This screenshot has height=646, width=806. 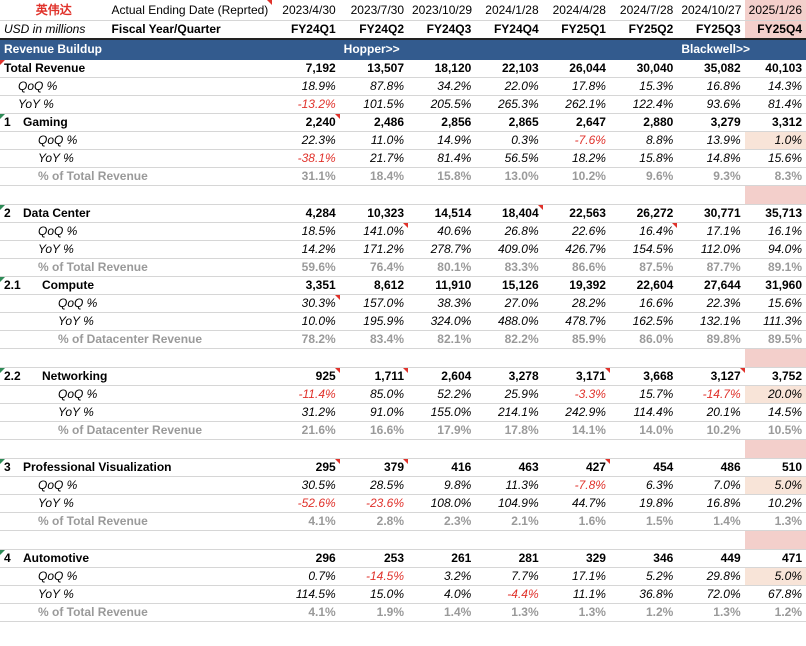 I want to click on value-cell: 510, so click(x=775, y=467).